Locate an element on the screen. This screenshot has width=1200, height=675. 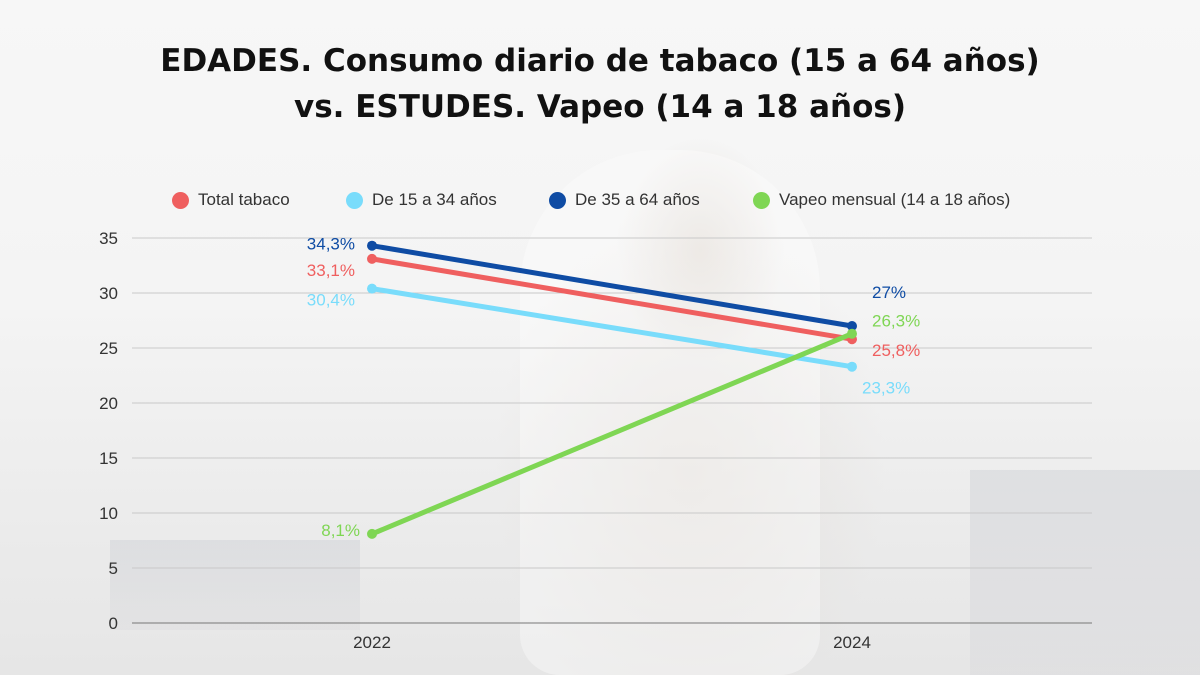
legend-label-35-64: De 35 a 64 años is located at coordinates (637, 199).